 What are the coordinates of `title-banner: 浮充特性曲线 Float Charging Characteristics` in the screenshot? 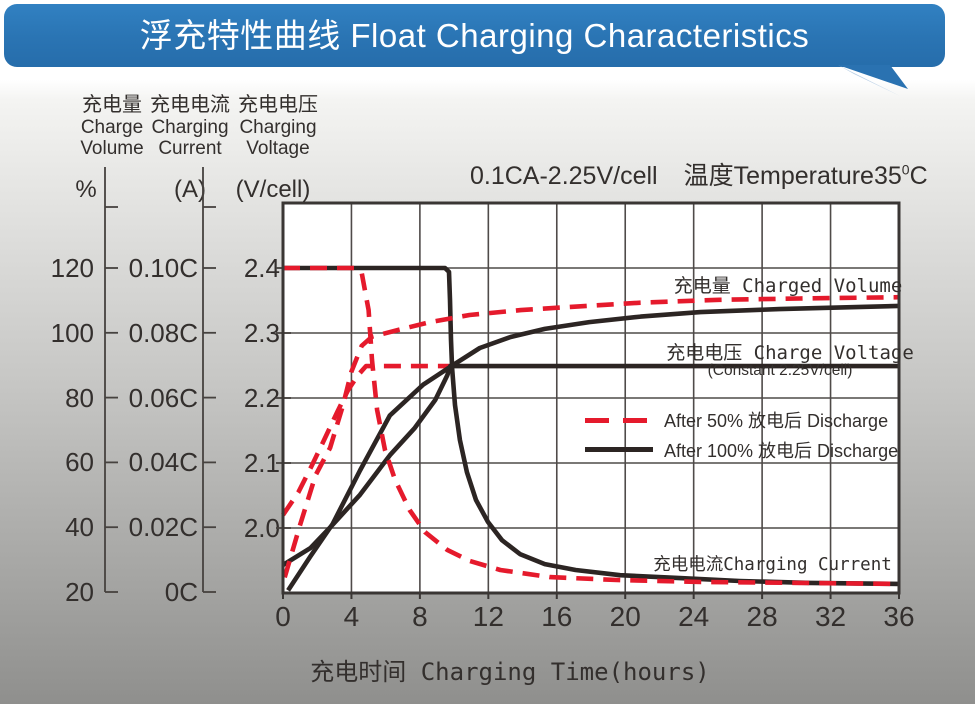 It's located at (474, 35).